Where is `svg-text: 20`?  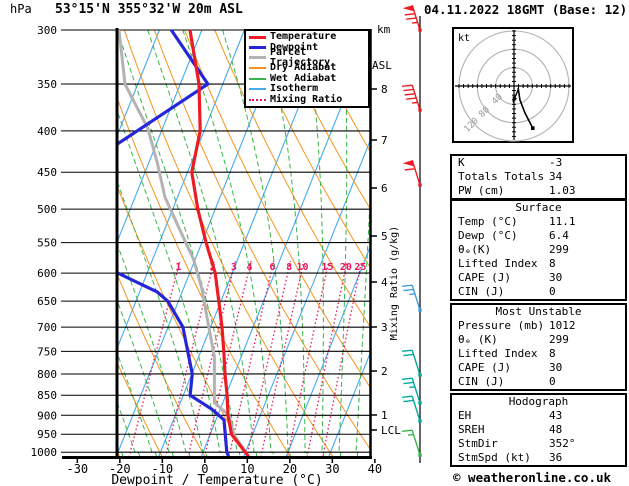 svg-text: 20 is located at coordinates (346, 267).